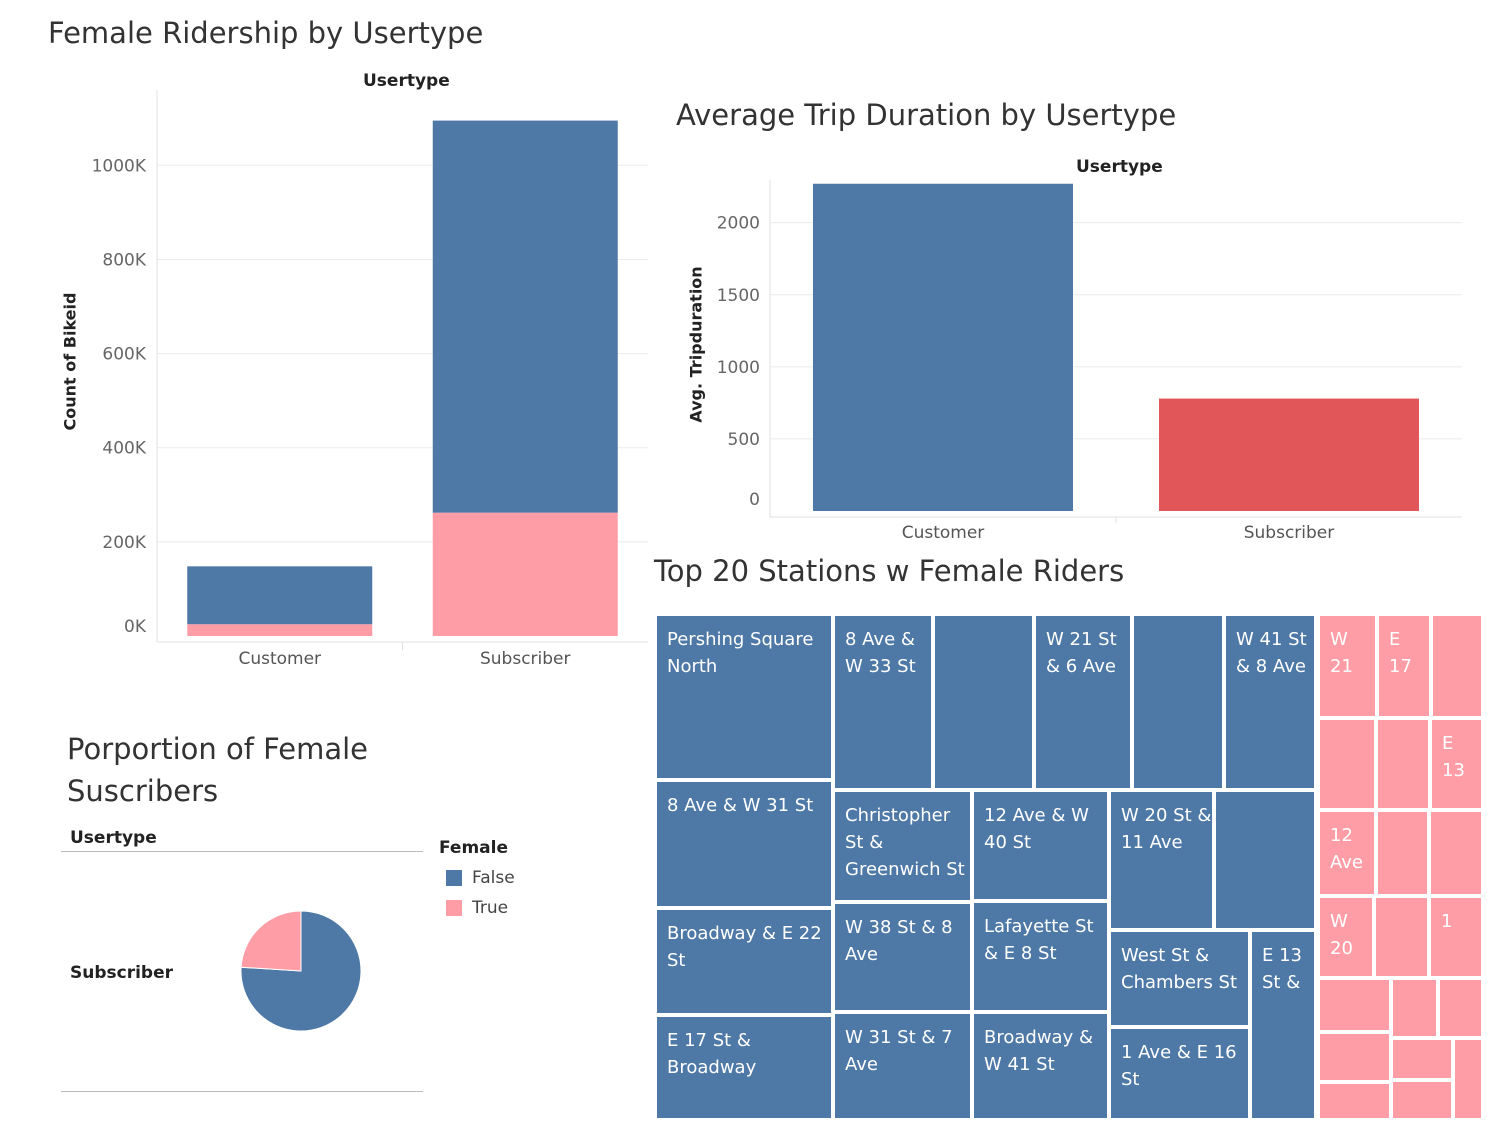  I want to click on treemap-cell: E 13, so click(1456, 764).